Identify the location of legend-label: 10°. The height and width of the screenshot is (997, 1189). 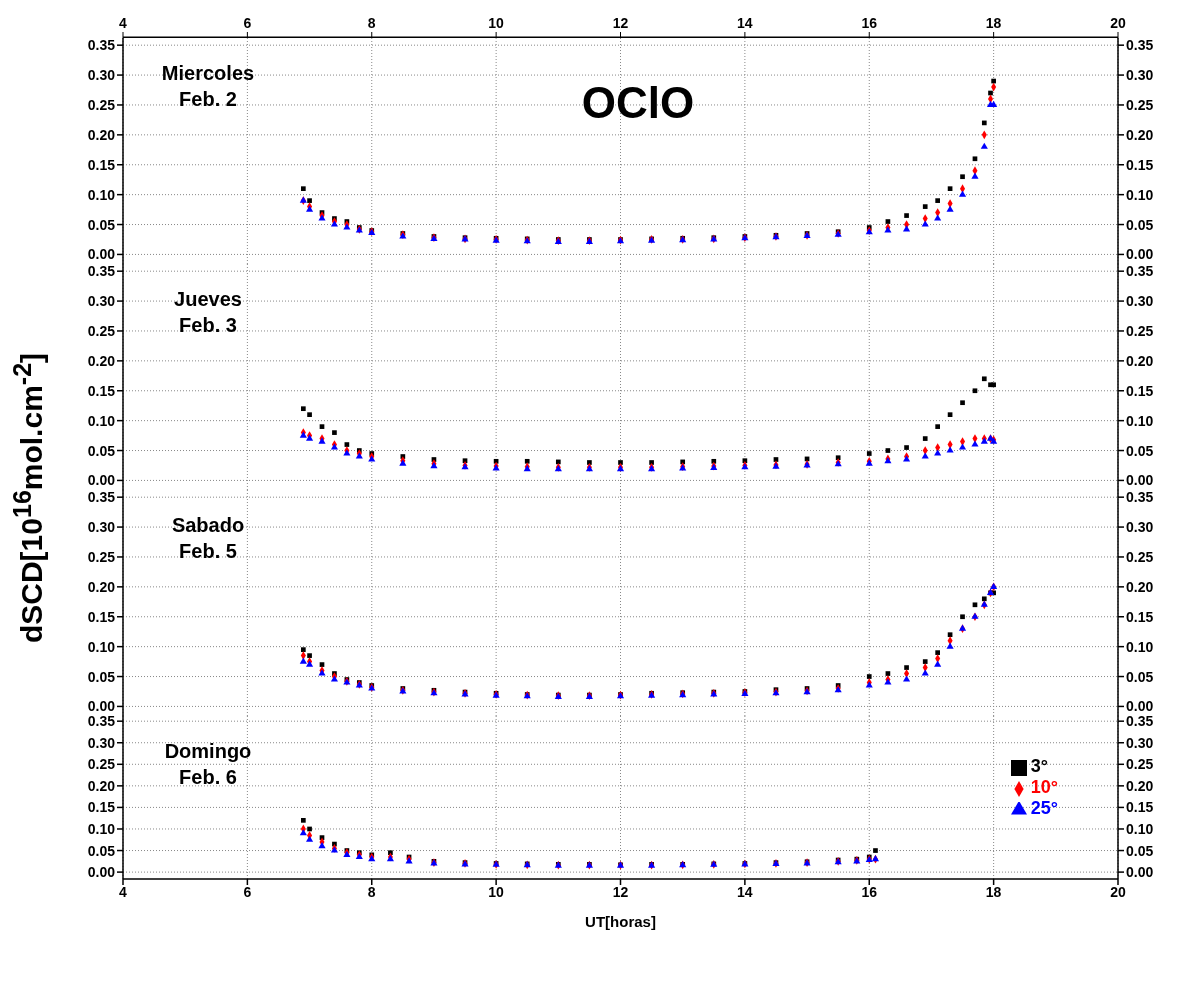
(1044, 787).